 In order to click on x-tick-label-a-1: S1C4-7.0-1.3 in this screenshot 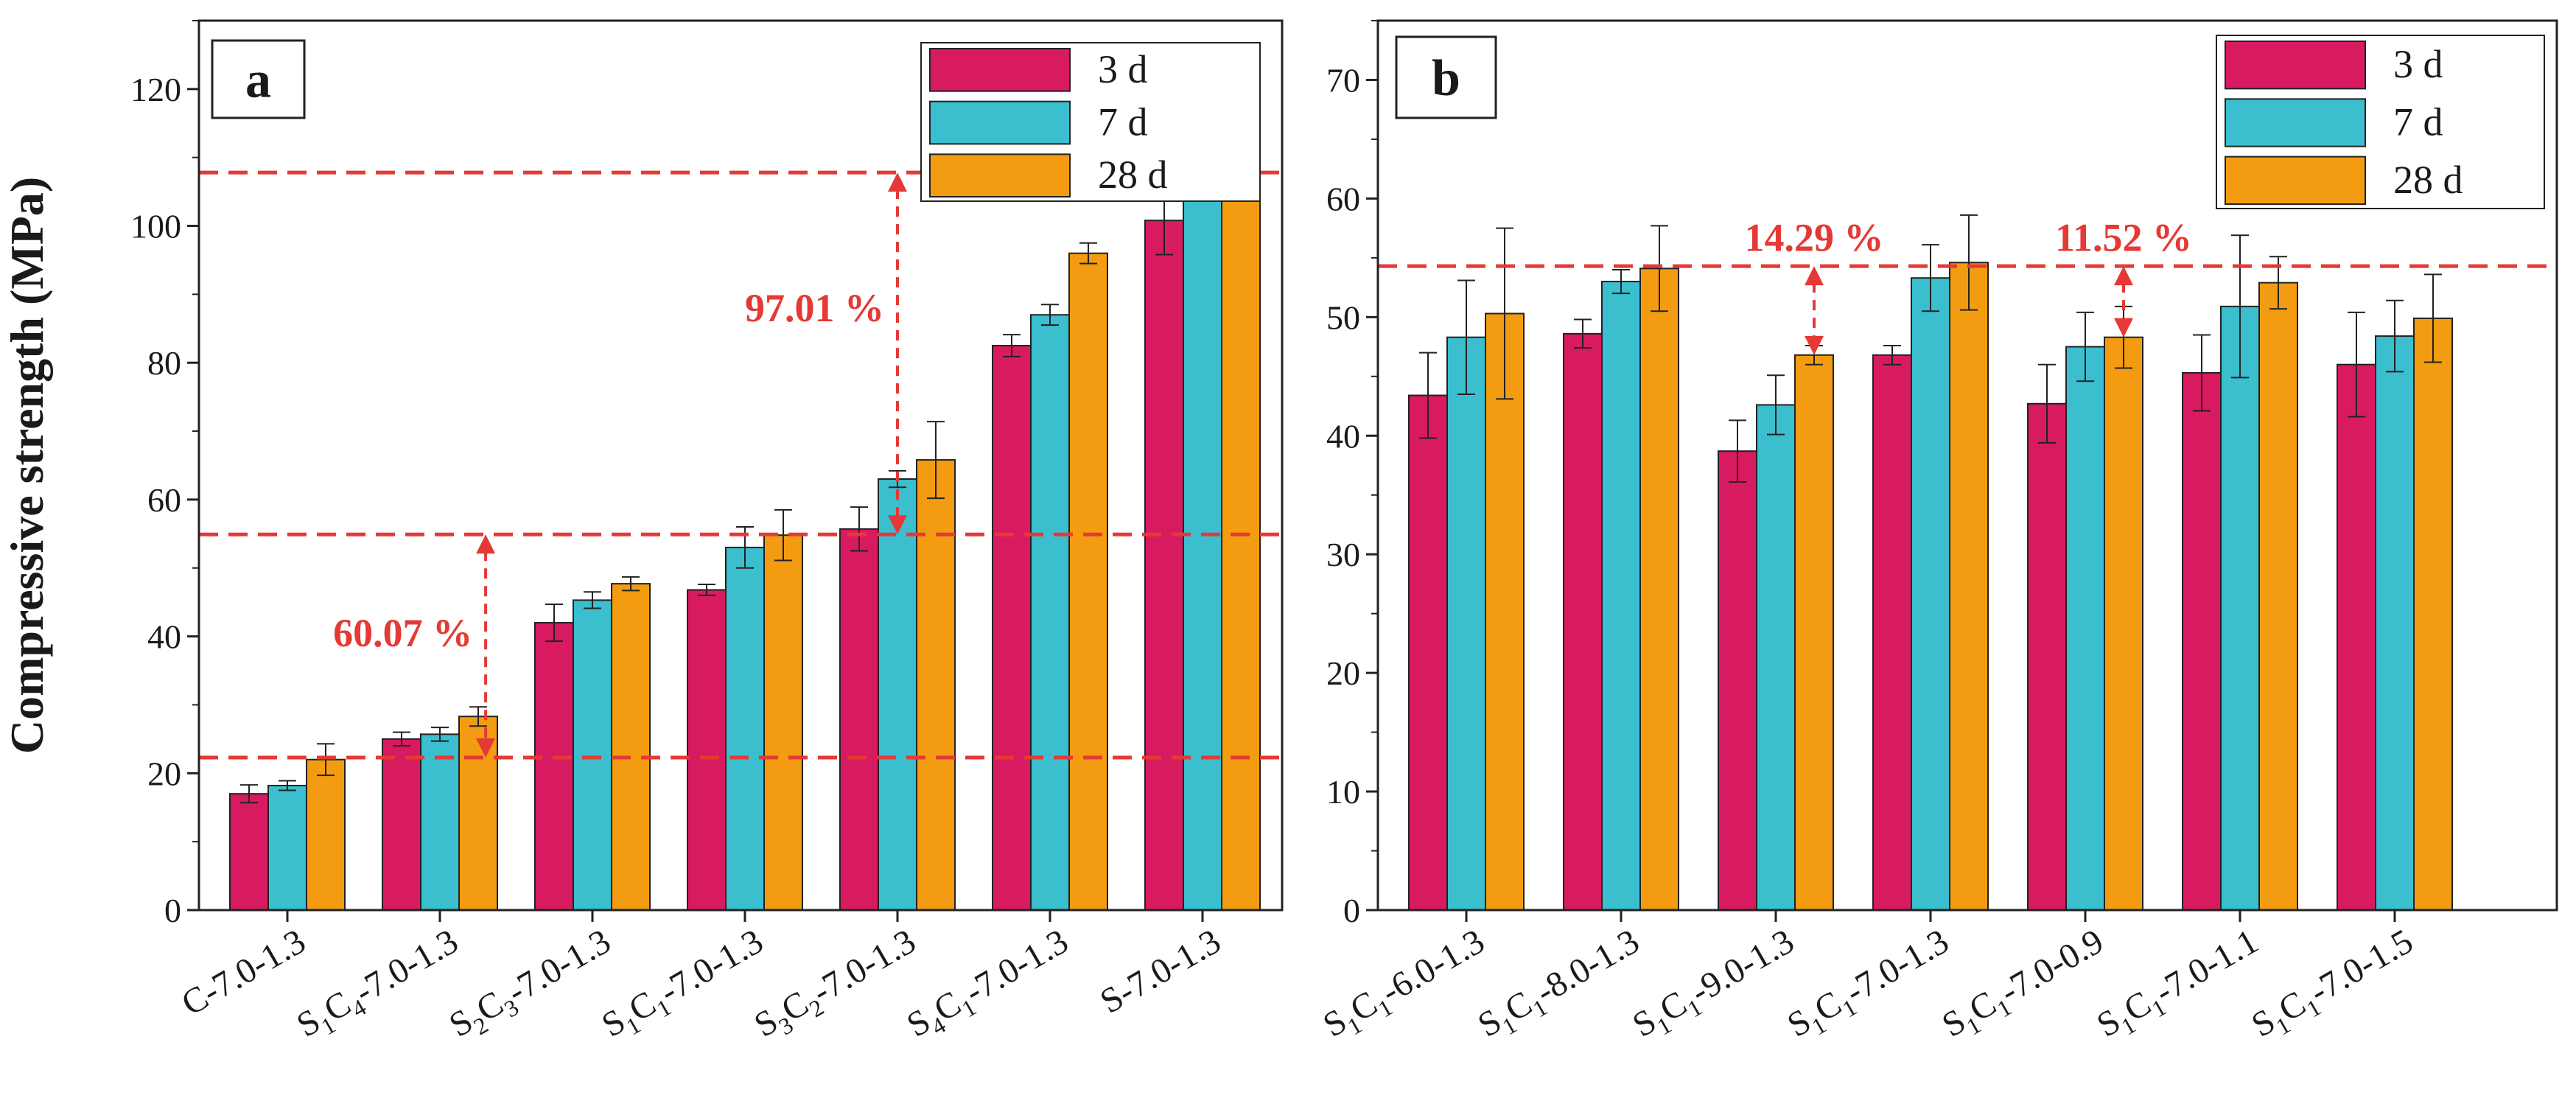, I will do `click(379, 986)`.